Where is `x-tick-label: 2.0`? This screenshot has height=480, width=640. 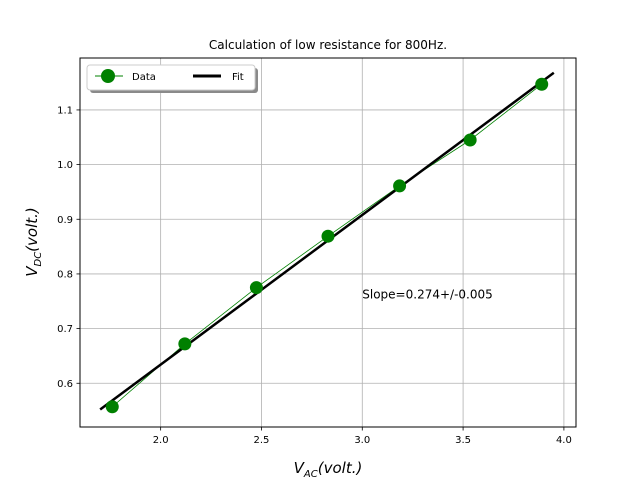 x-tick-label: 2.0 is located at coordinates (161, 440).